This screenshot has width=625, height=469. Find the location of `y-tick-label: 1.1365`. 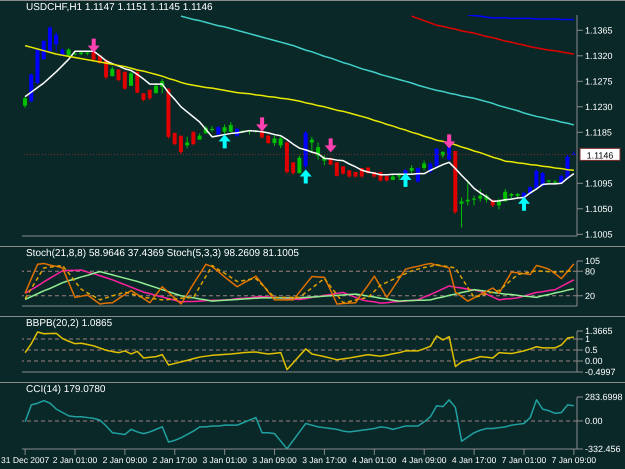

y-tick-label: 1.1365 is located at coordinates (599, 30).